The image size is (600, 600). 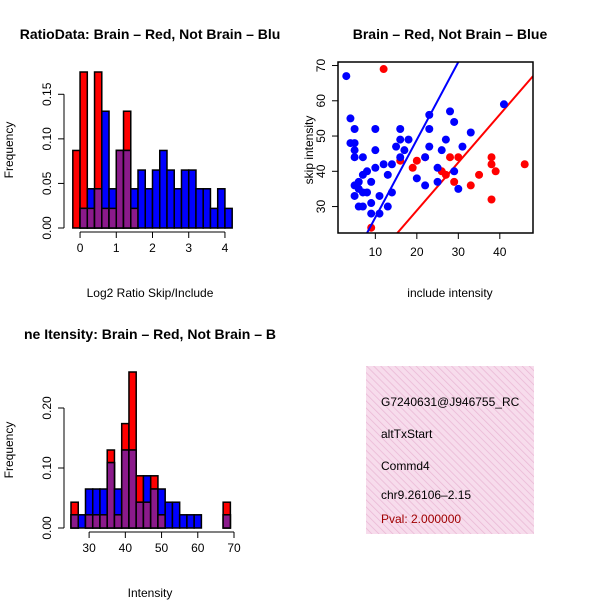 I want to click on y-tick-label: 30, so click(x=321, y=207).